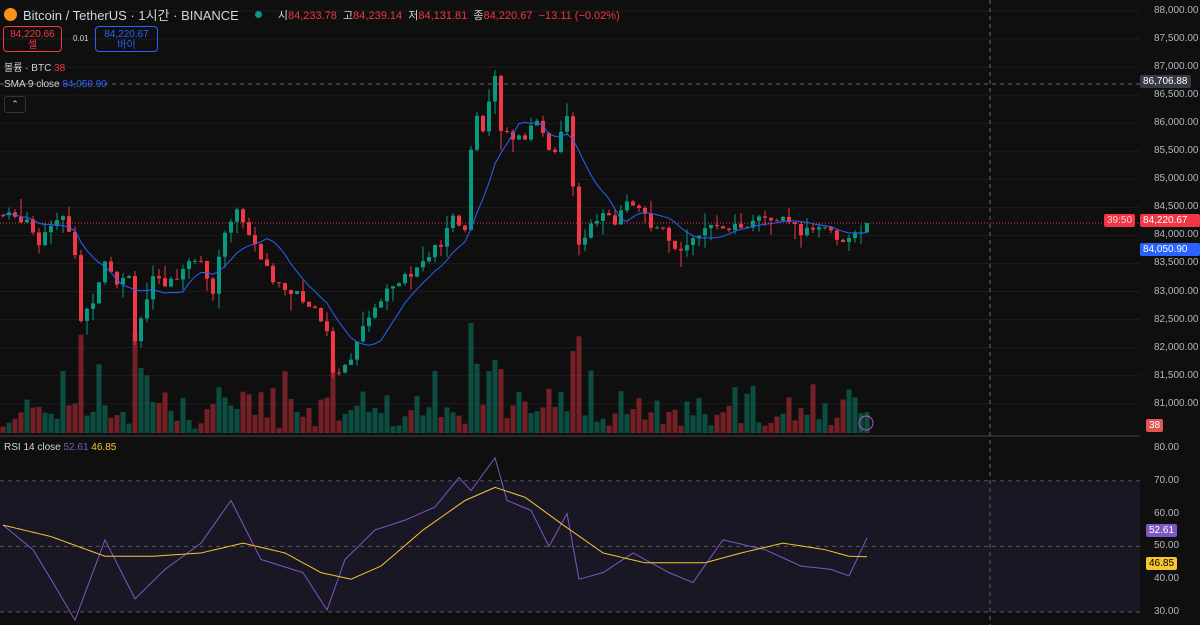  I want to click on rsi-tick: 30.00, so click(1167, 611).